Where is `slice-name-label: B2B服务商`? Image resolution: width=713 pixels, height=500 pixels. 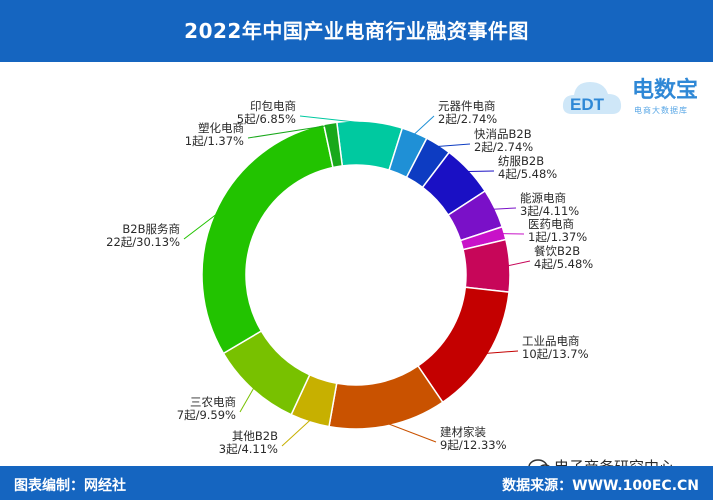
slice-name-label: B2B服务商 is located at coordinates (151, 229).